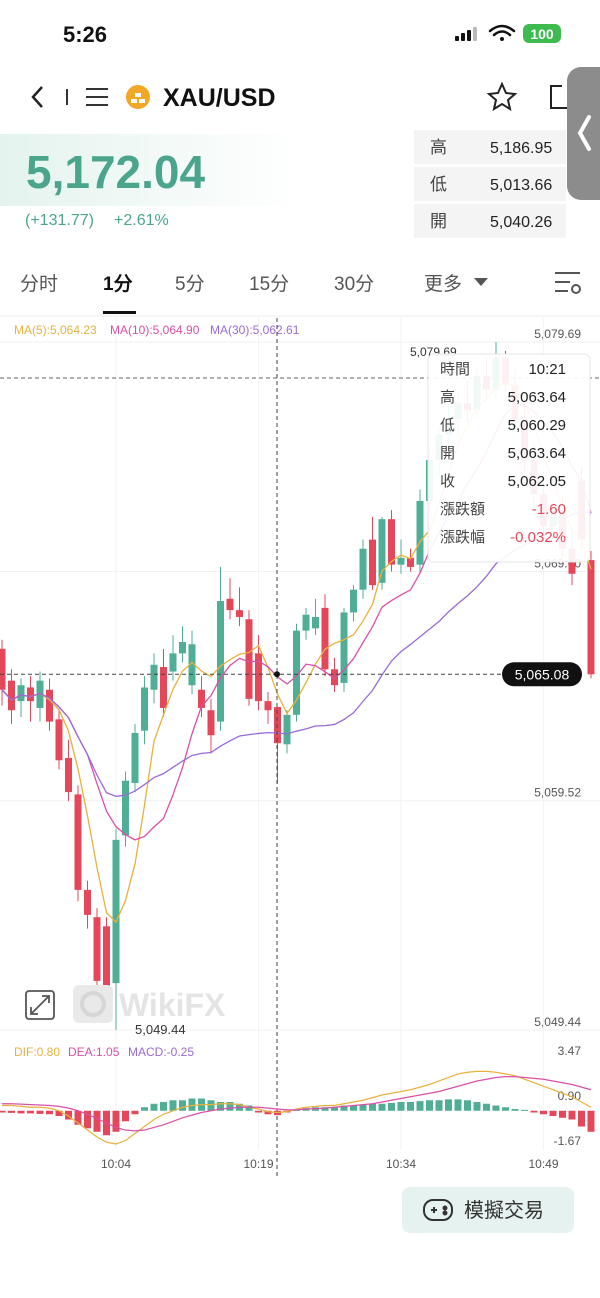 The image size is (600, 1298). Describe the element at coordinates (190, 284) in the screenshot. I see `tab: 5分` at that location.